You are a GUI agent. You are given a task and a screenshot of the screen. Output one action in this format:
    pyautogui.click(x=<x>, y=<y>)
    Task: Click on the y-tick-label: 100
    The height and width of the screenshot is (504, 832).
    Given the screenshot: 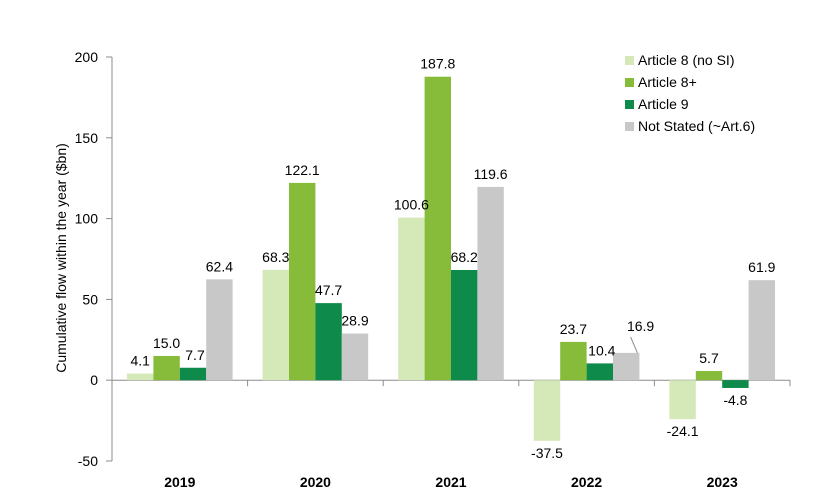 What is the action you would take?
    pyautogui.click(x=87, y=219)
    